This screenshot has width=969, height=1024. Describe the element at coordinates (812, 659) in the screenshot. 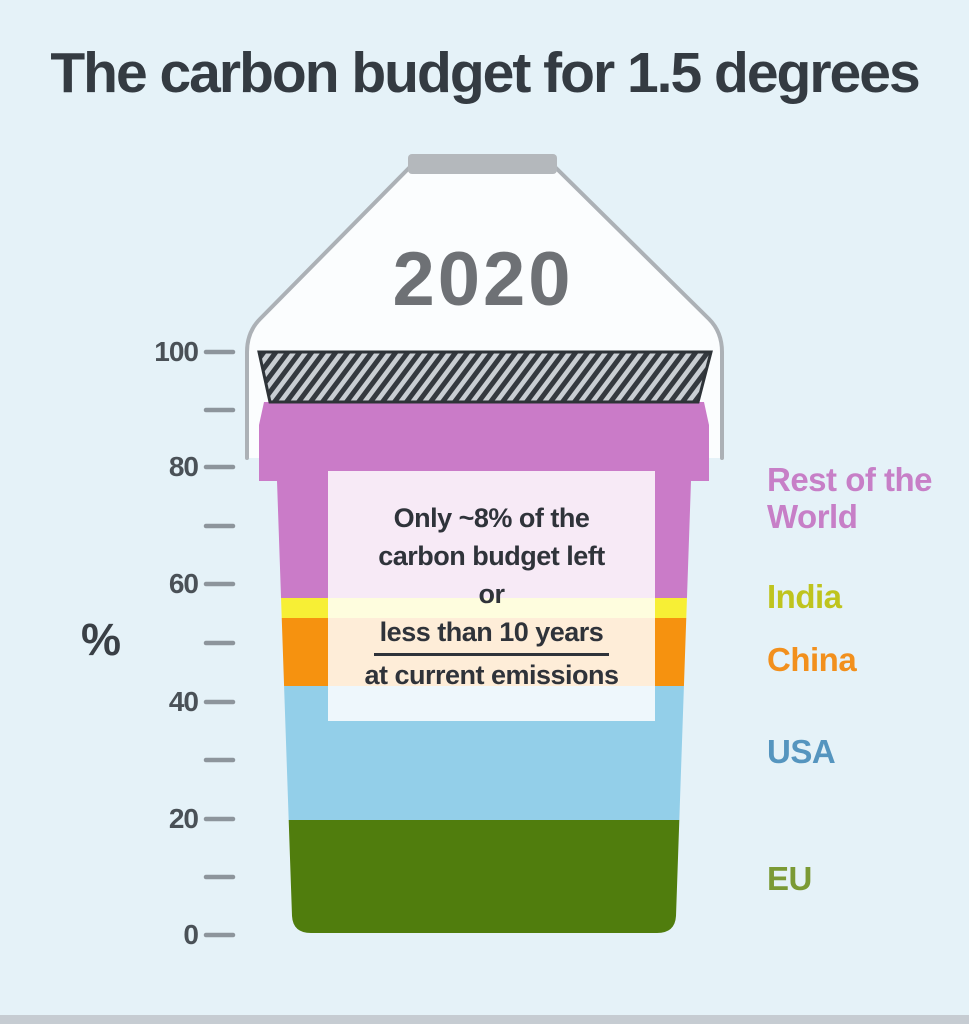

I see `legend-item-china: China` at that location.